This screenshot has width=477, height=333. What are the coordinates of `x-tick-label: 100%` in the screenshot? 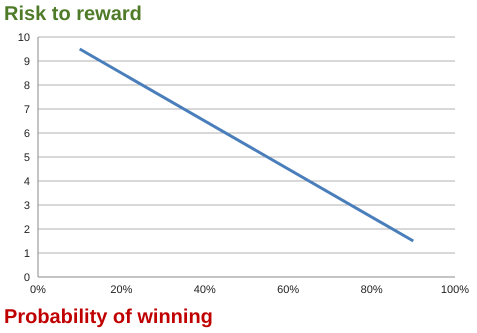 It's located at (455, 290).